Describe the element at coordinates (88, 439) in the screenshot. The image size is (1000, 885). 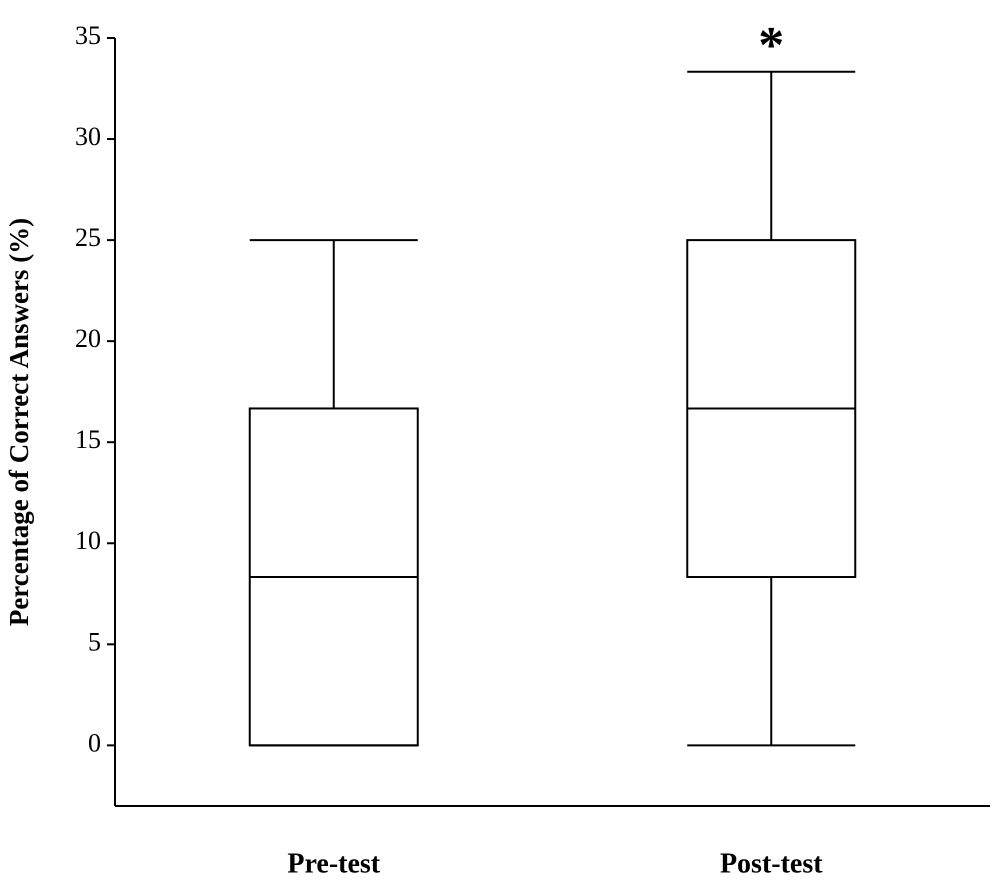
I see `y-tick-label: 15` at that location.